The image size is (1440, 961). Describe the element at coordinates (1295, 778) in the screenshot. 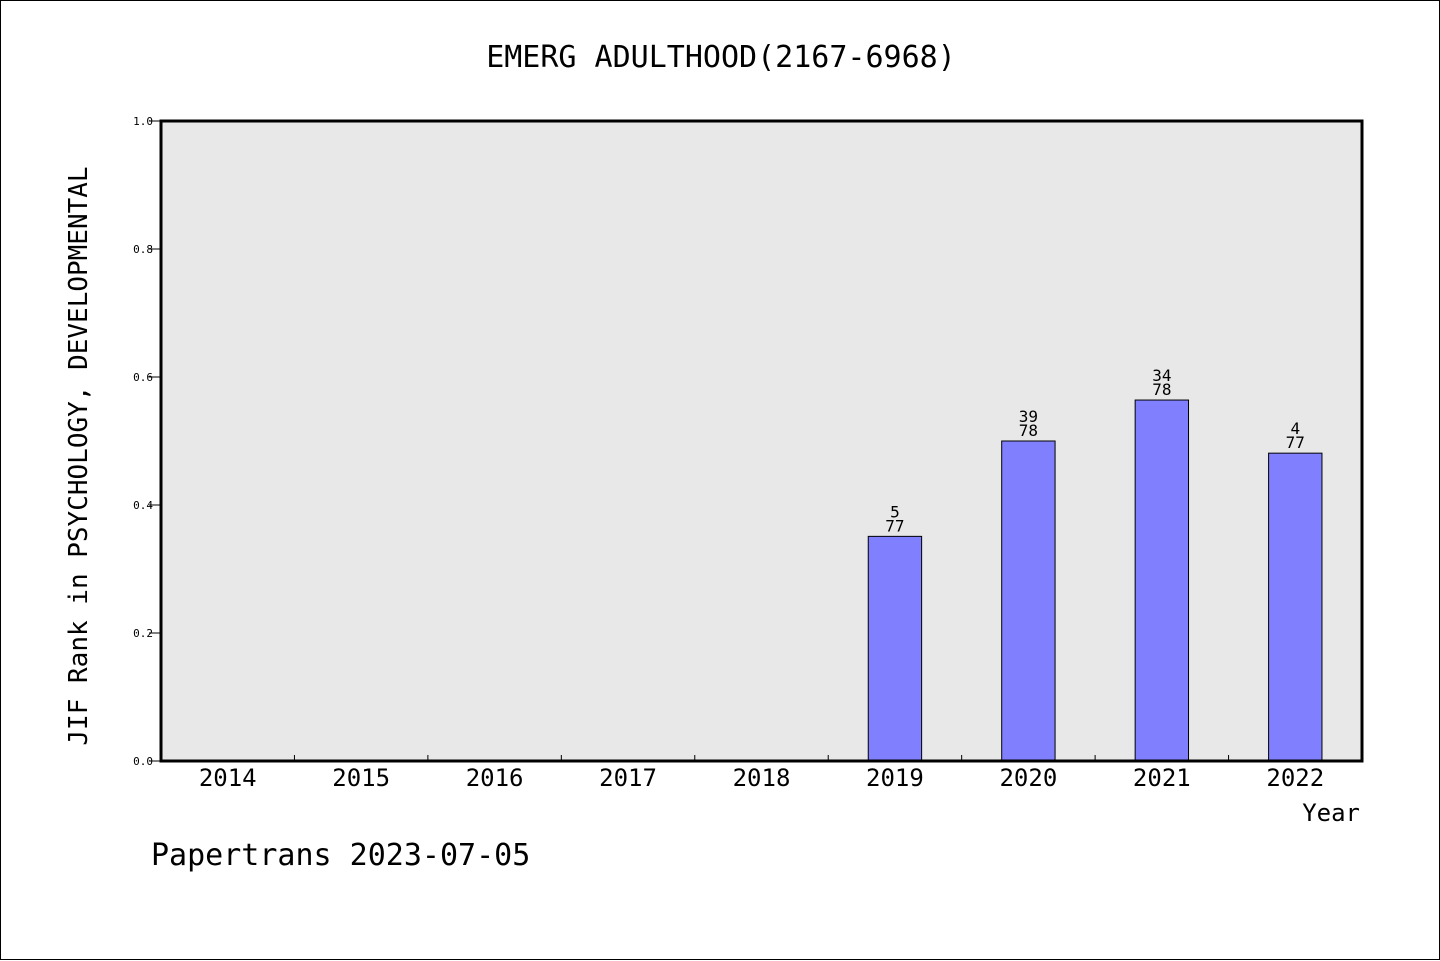

I see `x-tick-label: 2022` at that location.